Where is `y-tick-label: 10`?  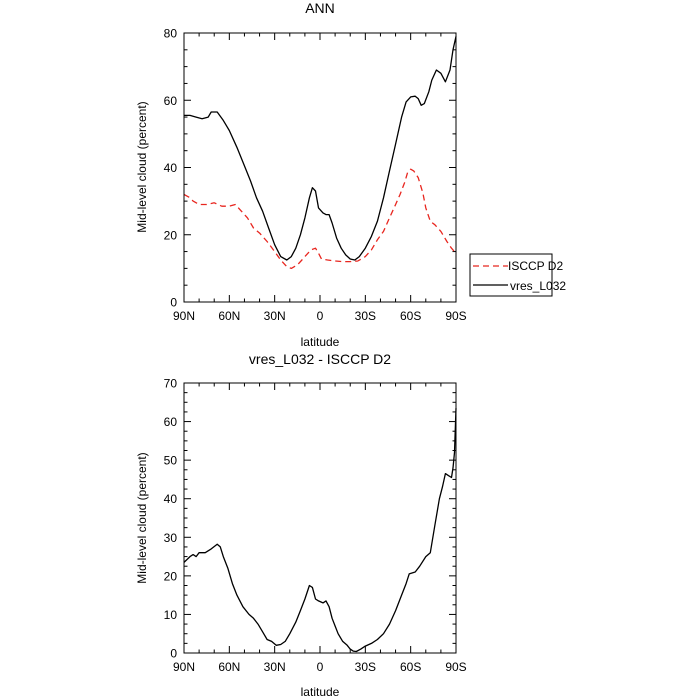
y-tick-label: 10 is located at coordinates (171, 615).